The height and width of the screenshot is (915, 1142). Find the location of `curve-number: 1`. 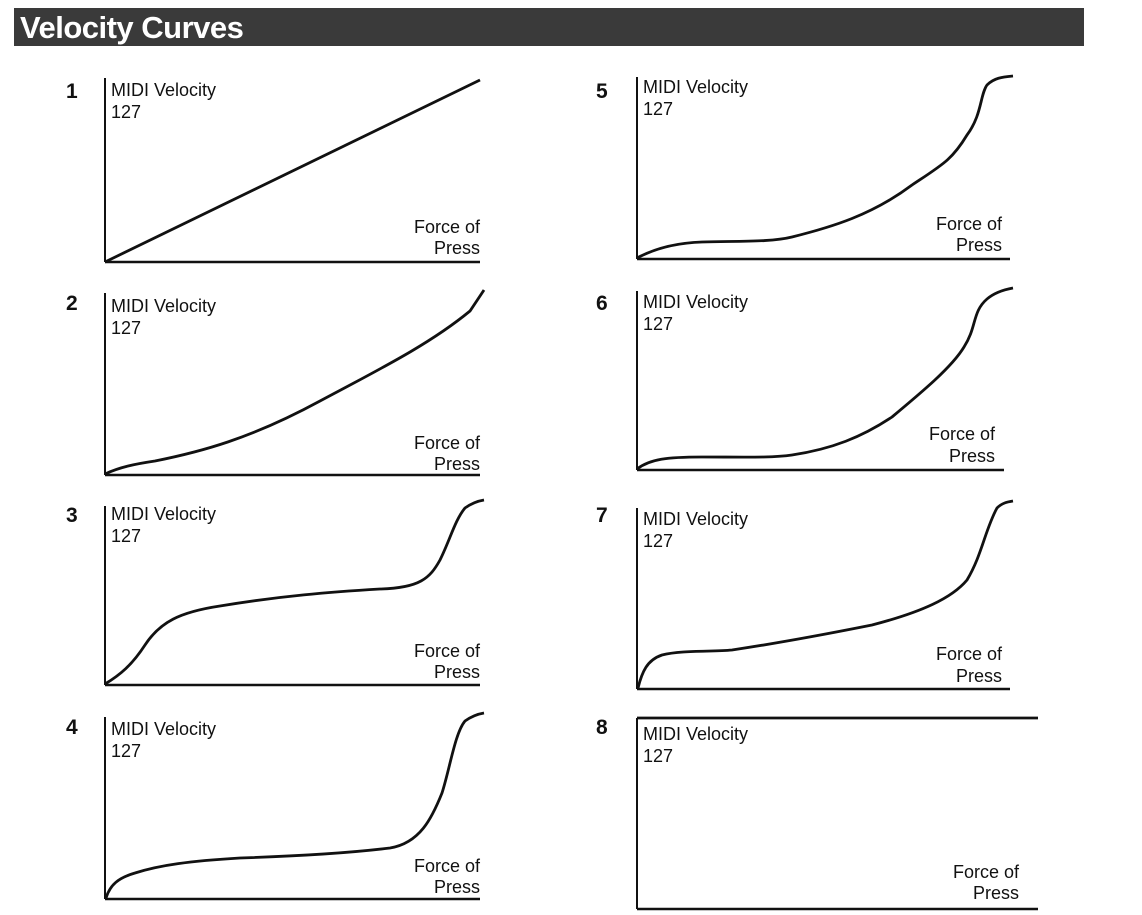

curve-number: 1 is located at coordinates (72, 91).